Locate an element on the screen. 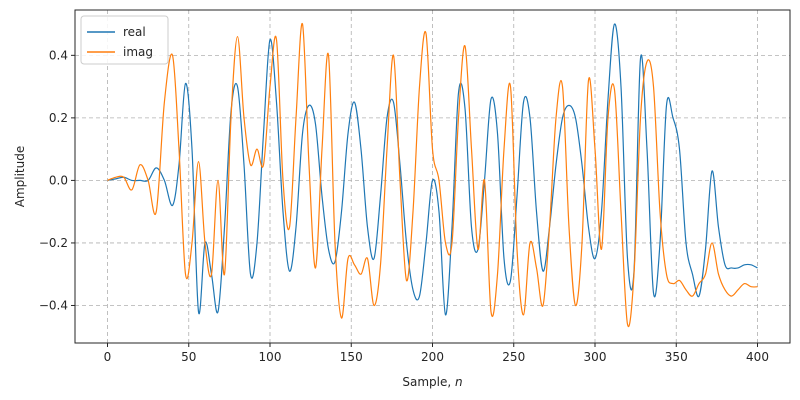 The width and height of the screenshot is (800, 400). x-tick-label: 300 is located at coordinates (595, 357).